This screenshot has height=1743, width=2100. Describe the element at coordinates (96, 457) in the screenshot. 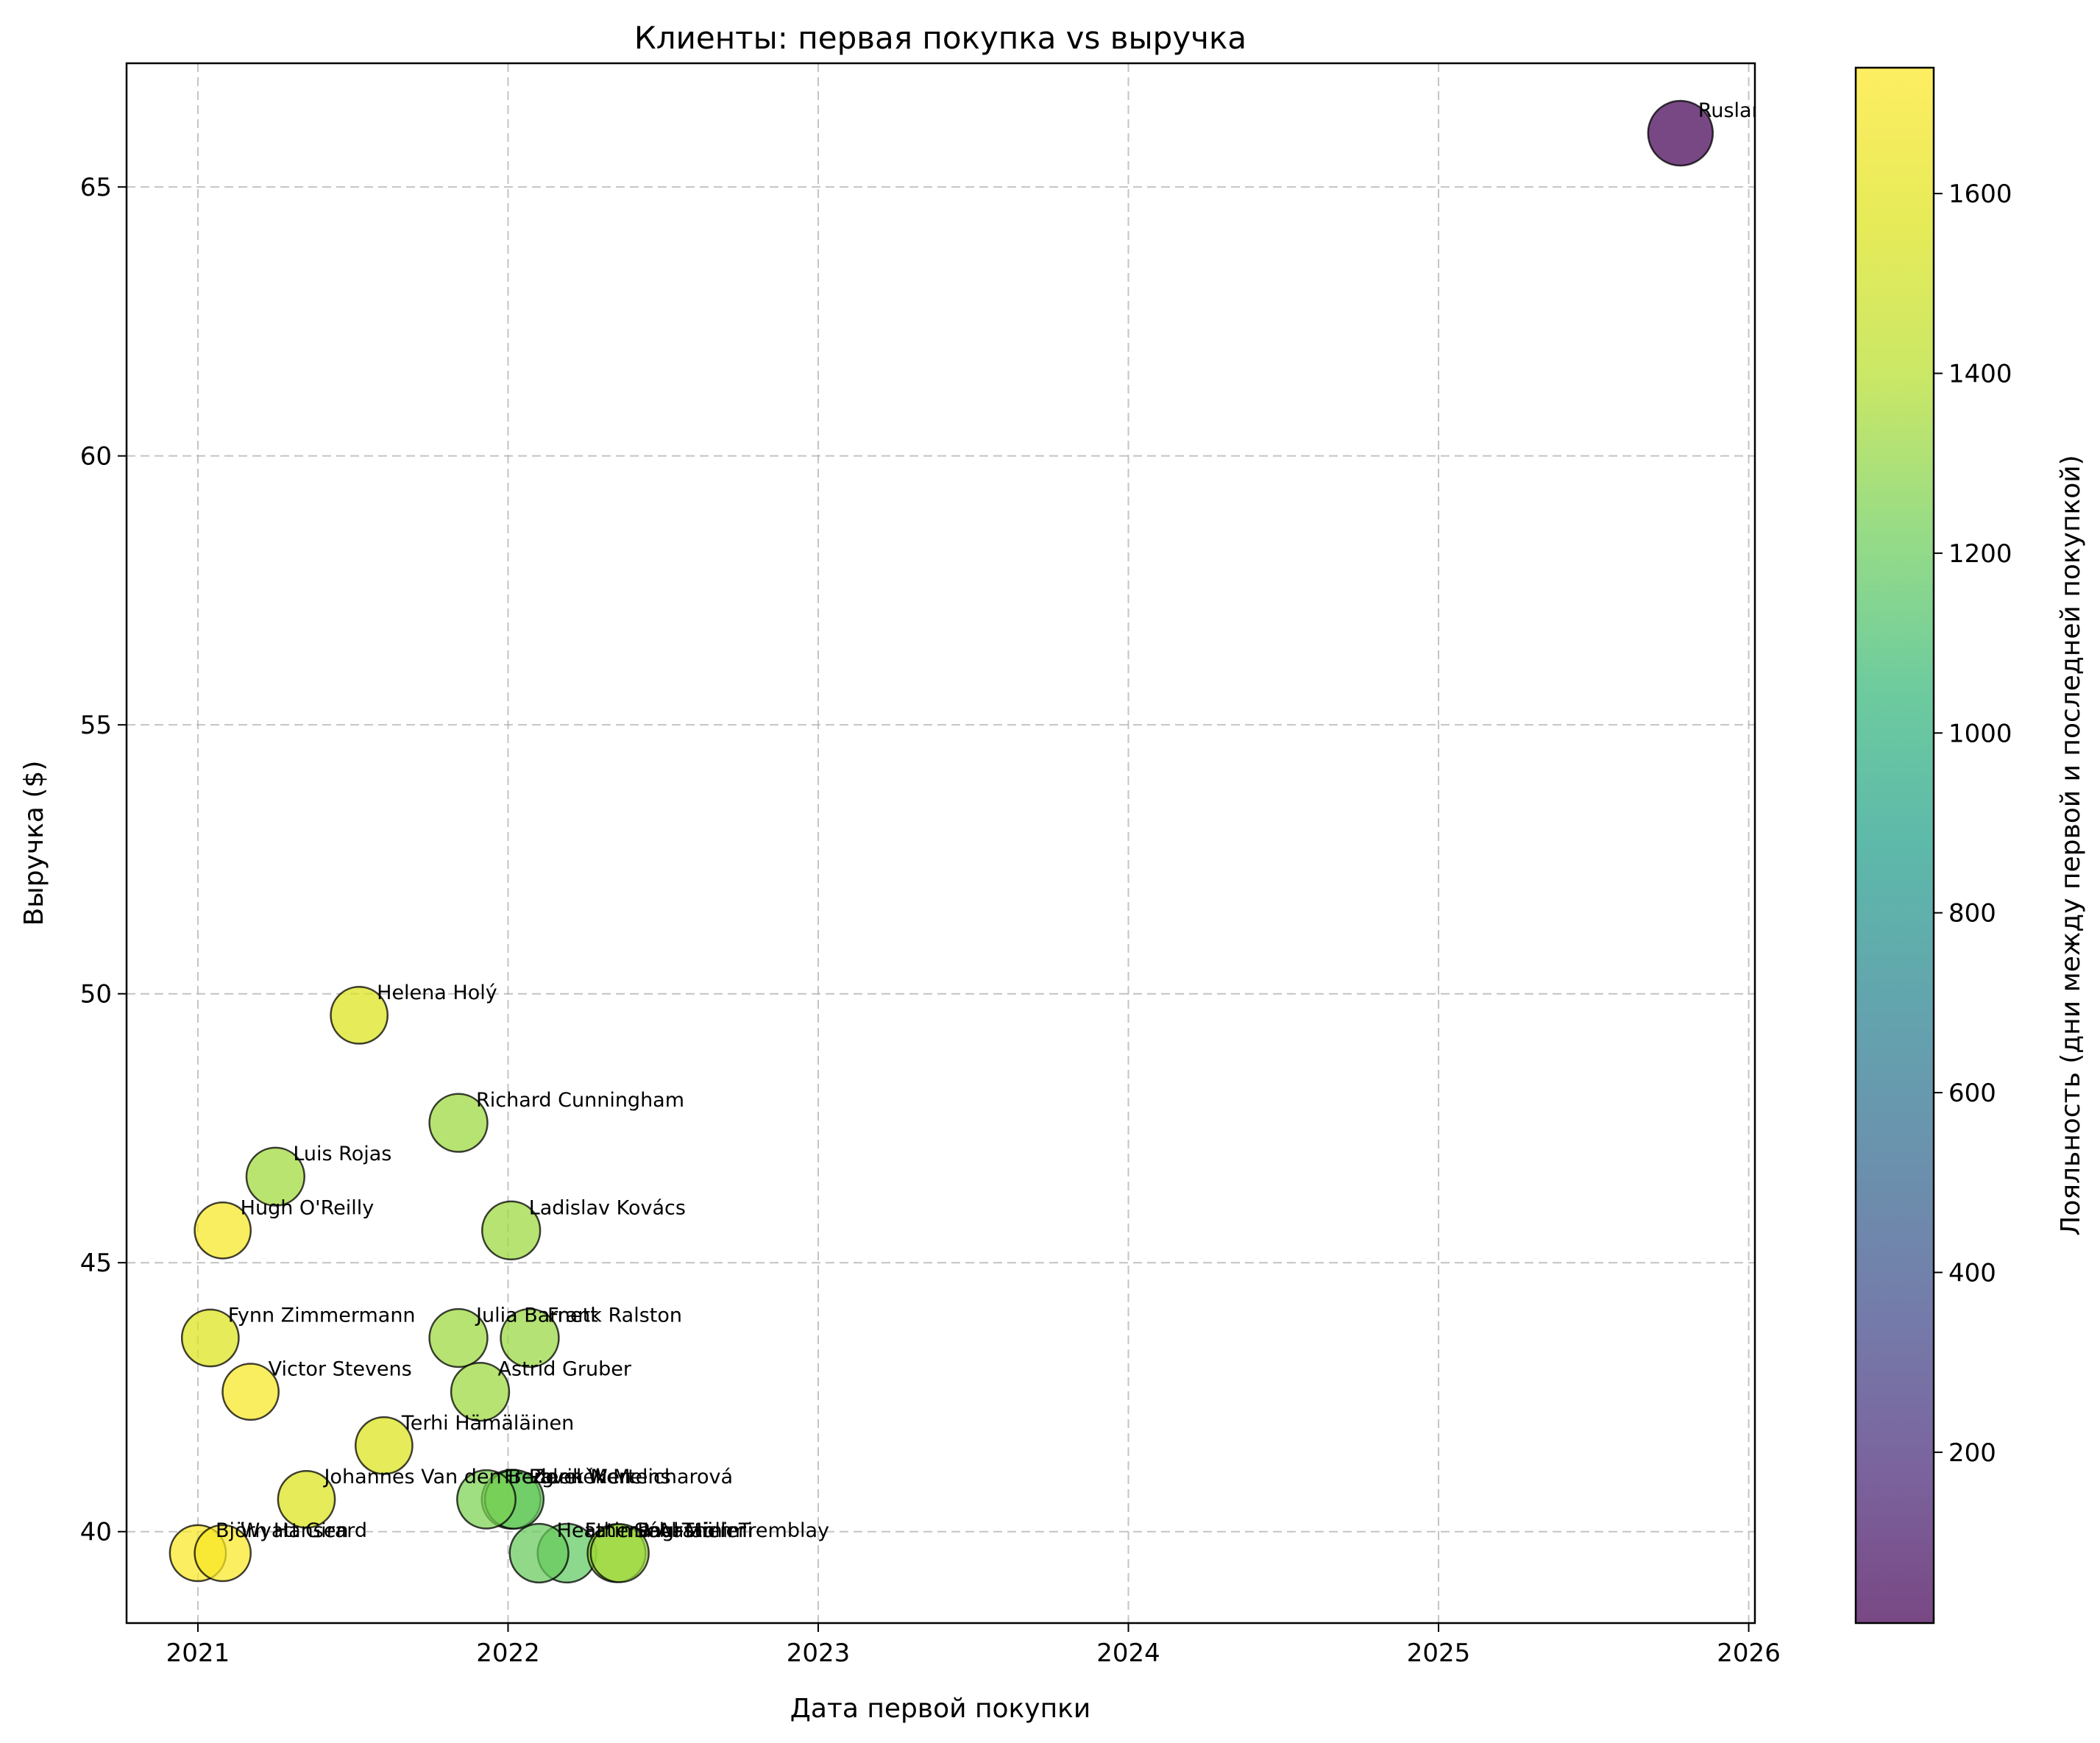

I see `y-tick-label: 60` at that location.